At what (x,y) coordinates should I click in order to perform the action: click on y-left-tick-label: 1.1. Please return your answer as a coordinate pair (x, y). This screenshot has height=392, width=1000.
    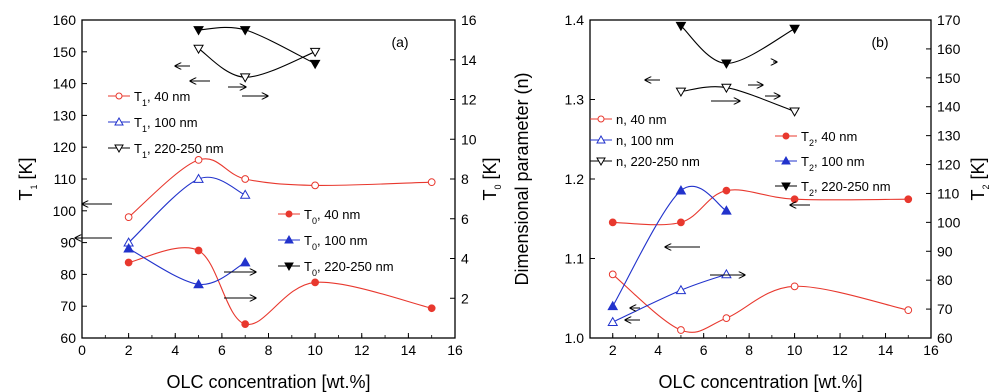
    Looking at the image, I should click on (575, 259).